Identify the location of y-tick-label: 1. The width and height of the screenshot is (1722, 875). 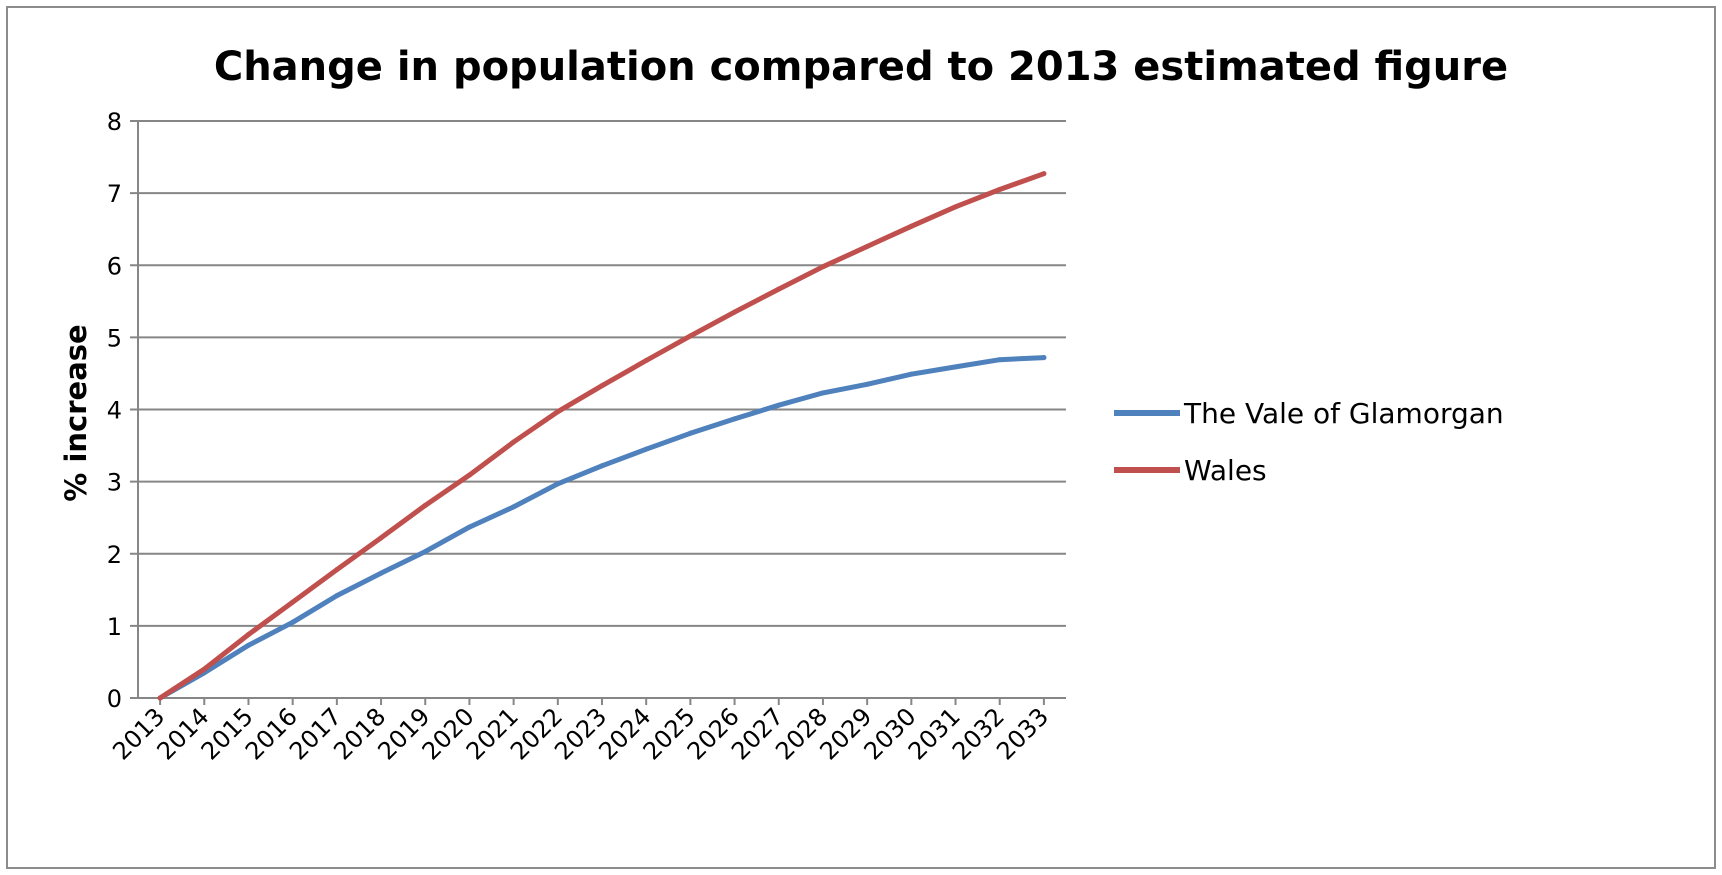
(114, 627).